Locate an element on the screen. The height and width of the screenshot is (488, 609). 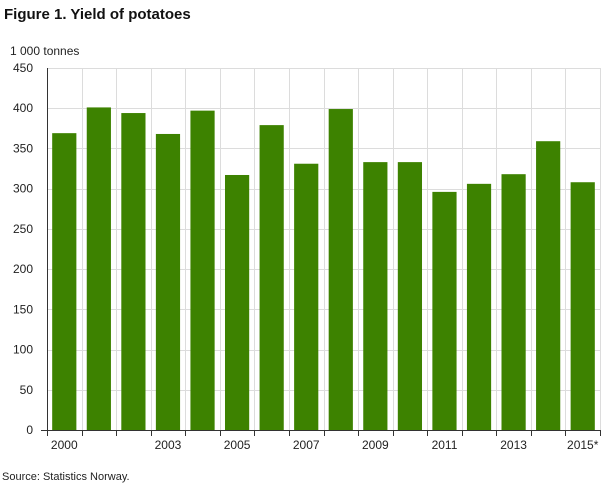
y-tick-label: 200 is located at coordinates (23, 269).